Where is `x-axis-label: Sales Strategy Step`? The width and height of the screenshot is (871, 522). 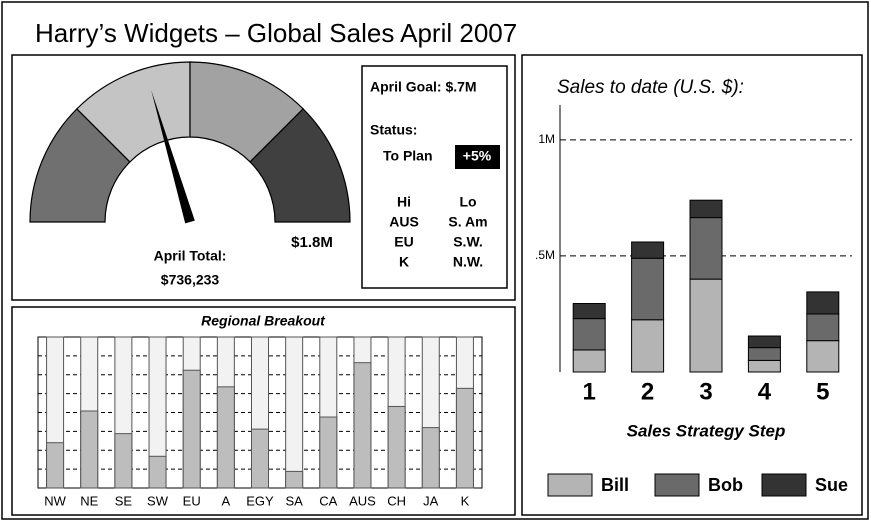 x-axis-label: Sales Strategy Step is located at coordinates (706, 430).